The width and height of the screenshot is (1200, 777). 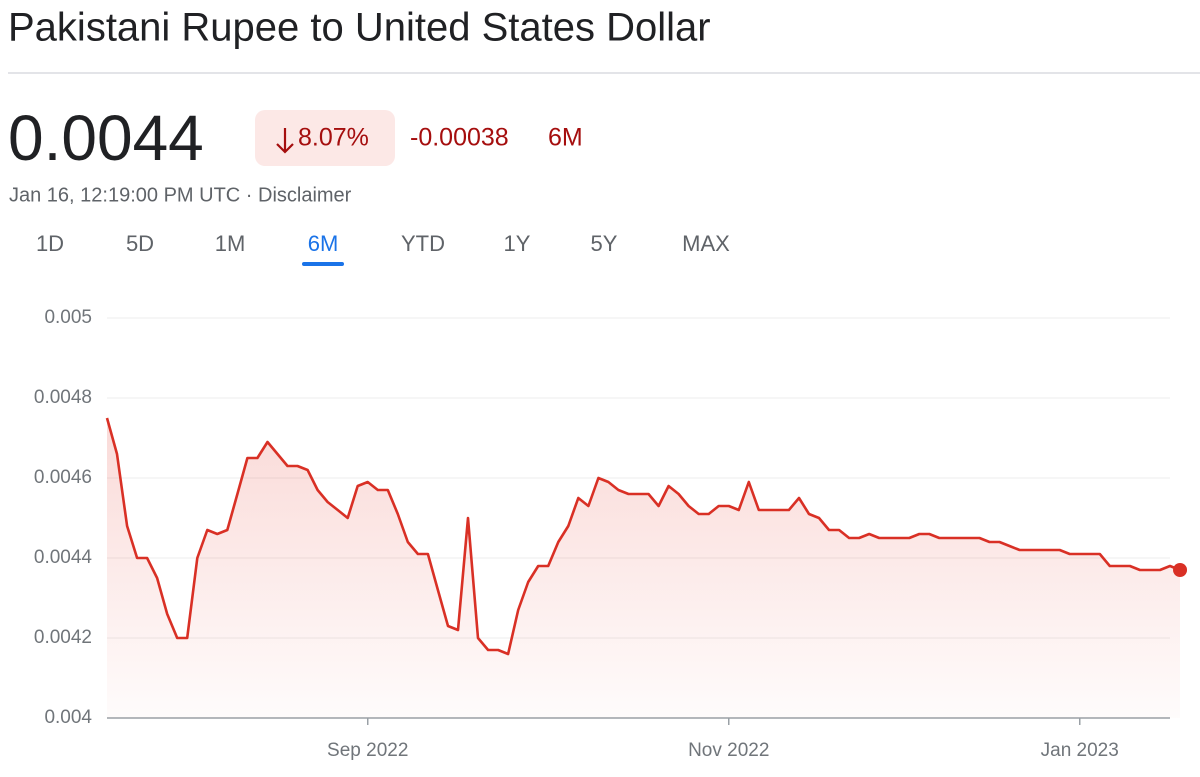 I want to click on change-badge, so click(x=325, y=138).